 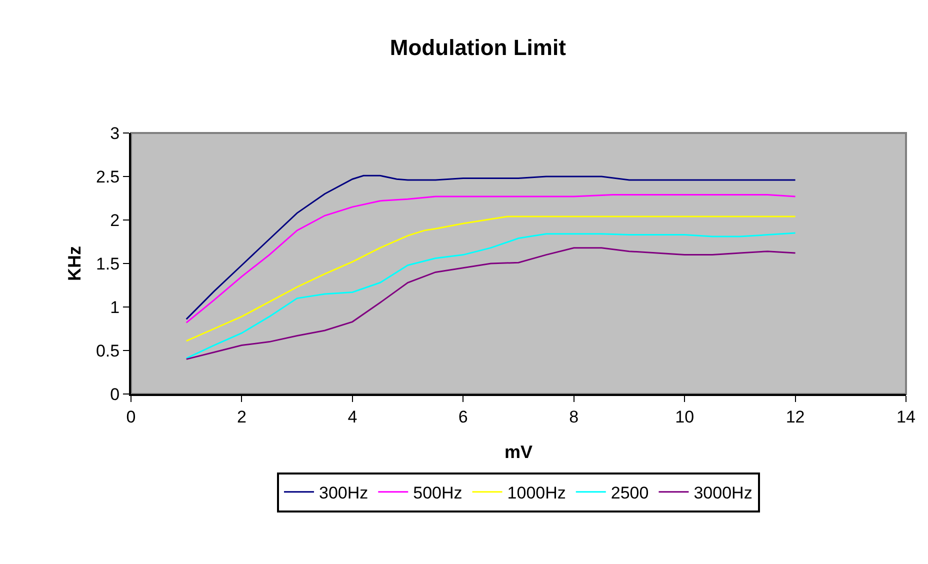 What do you see at coordinates (491, 279) in the screenshot?
I see `line-series` at bounding box center [491, 279].